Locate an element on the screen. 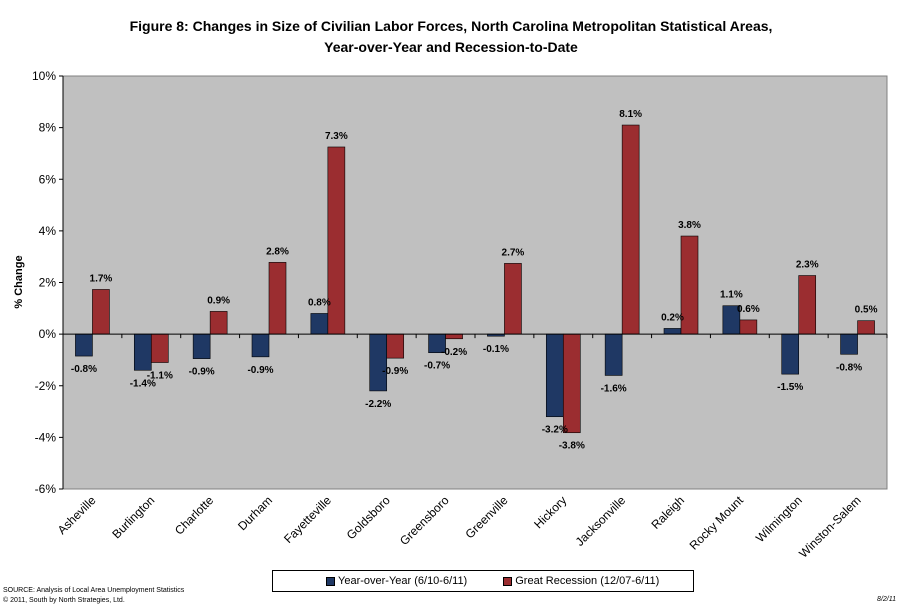  data-label: 2.7% is located at coordinates (513, 252).